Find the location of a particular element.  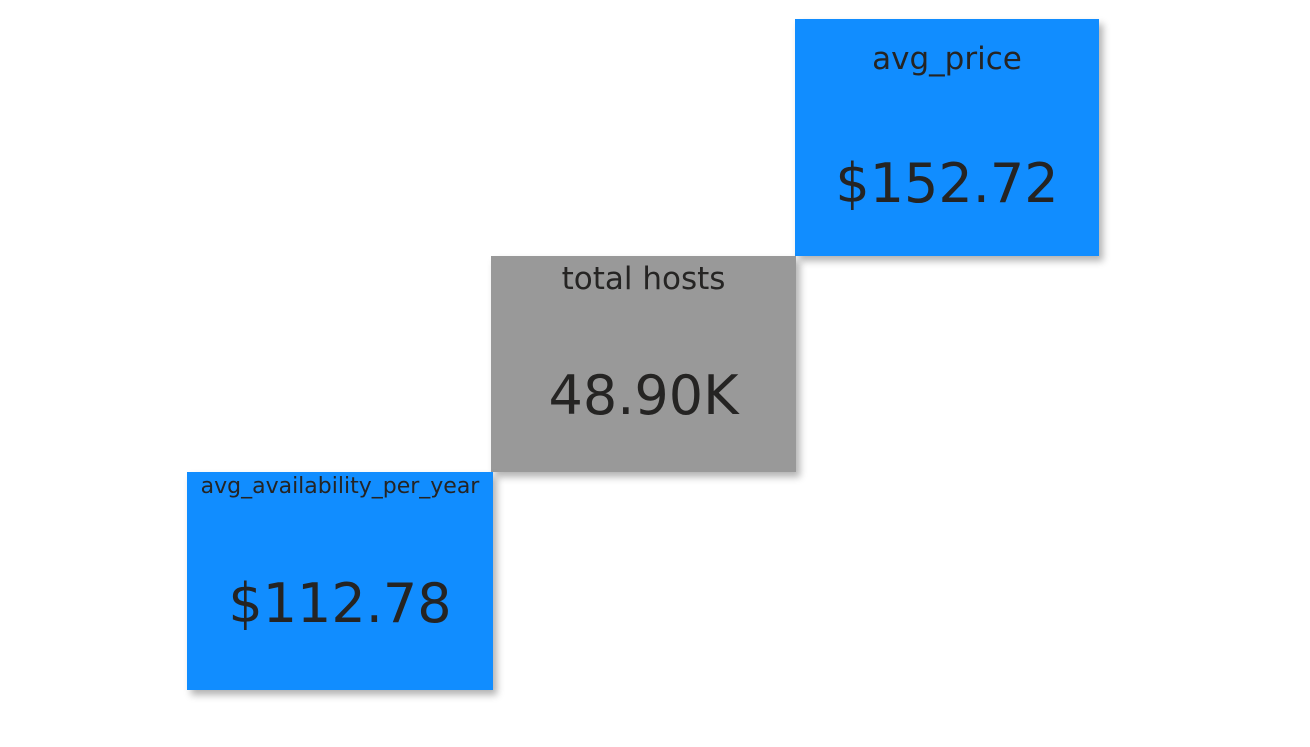

avg-price-card: avg_price $152.72 is located at coordinates (947, 137).